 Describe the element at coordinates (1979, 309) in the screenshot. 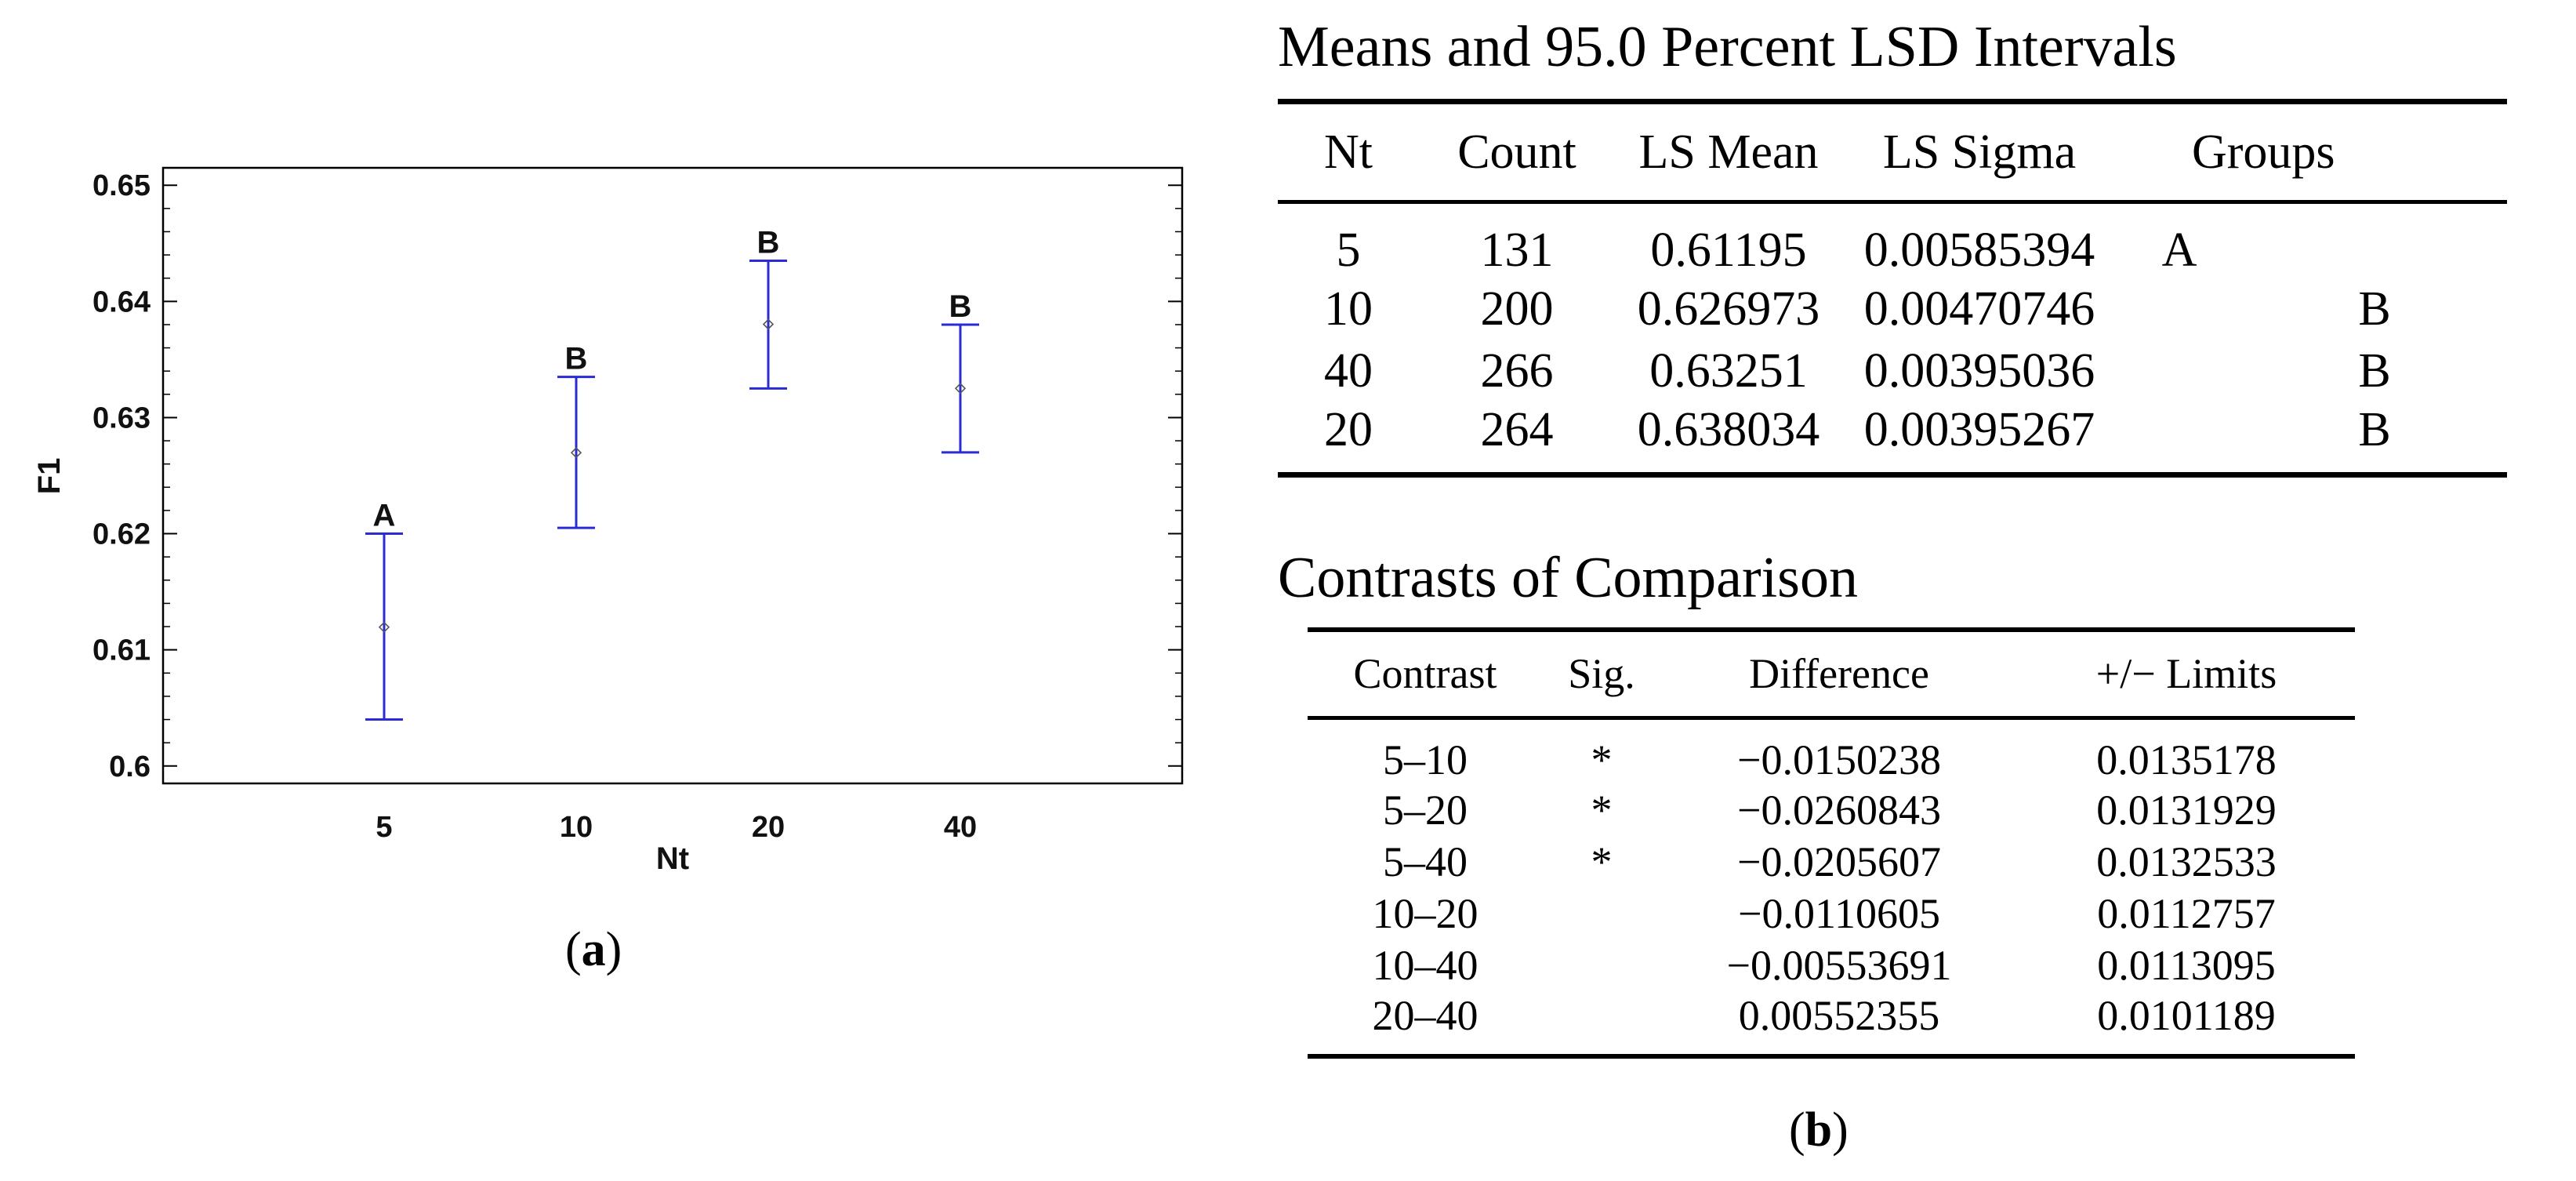

I see `cell-sigma: 0.00470746` at that location.